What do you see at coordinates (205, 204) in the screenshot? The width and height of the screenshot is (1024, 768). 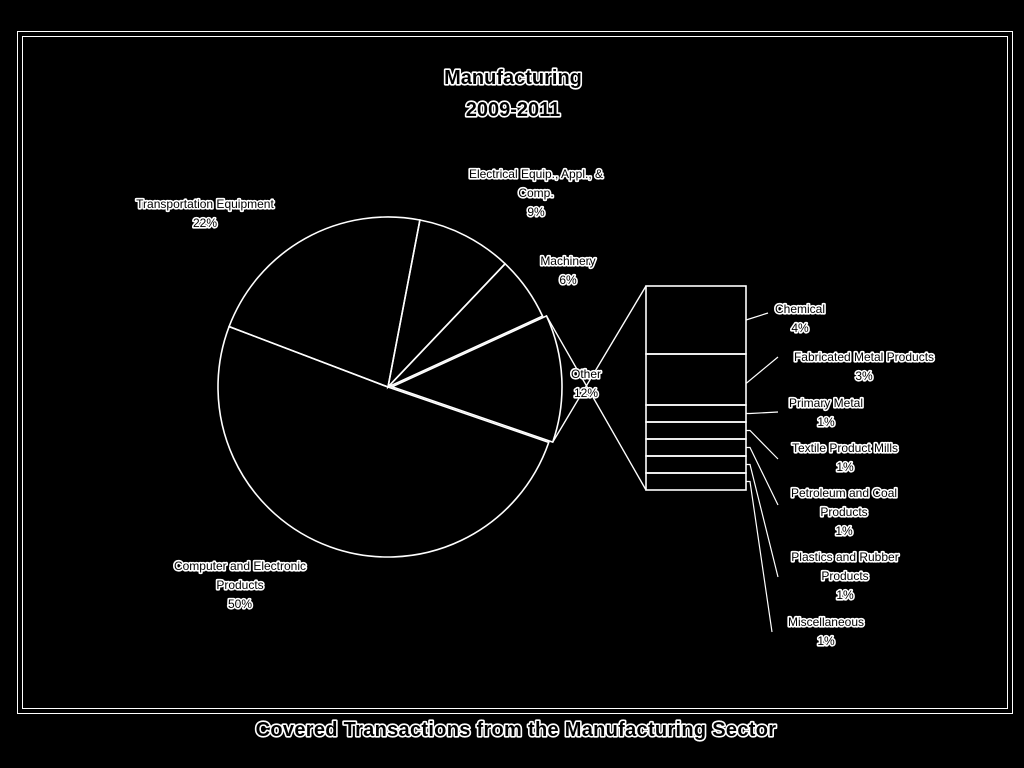 I see `label-transportation-equipment-line-1: Transportation Equipment` at bounding box center [205, 204].